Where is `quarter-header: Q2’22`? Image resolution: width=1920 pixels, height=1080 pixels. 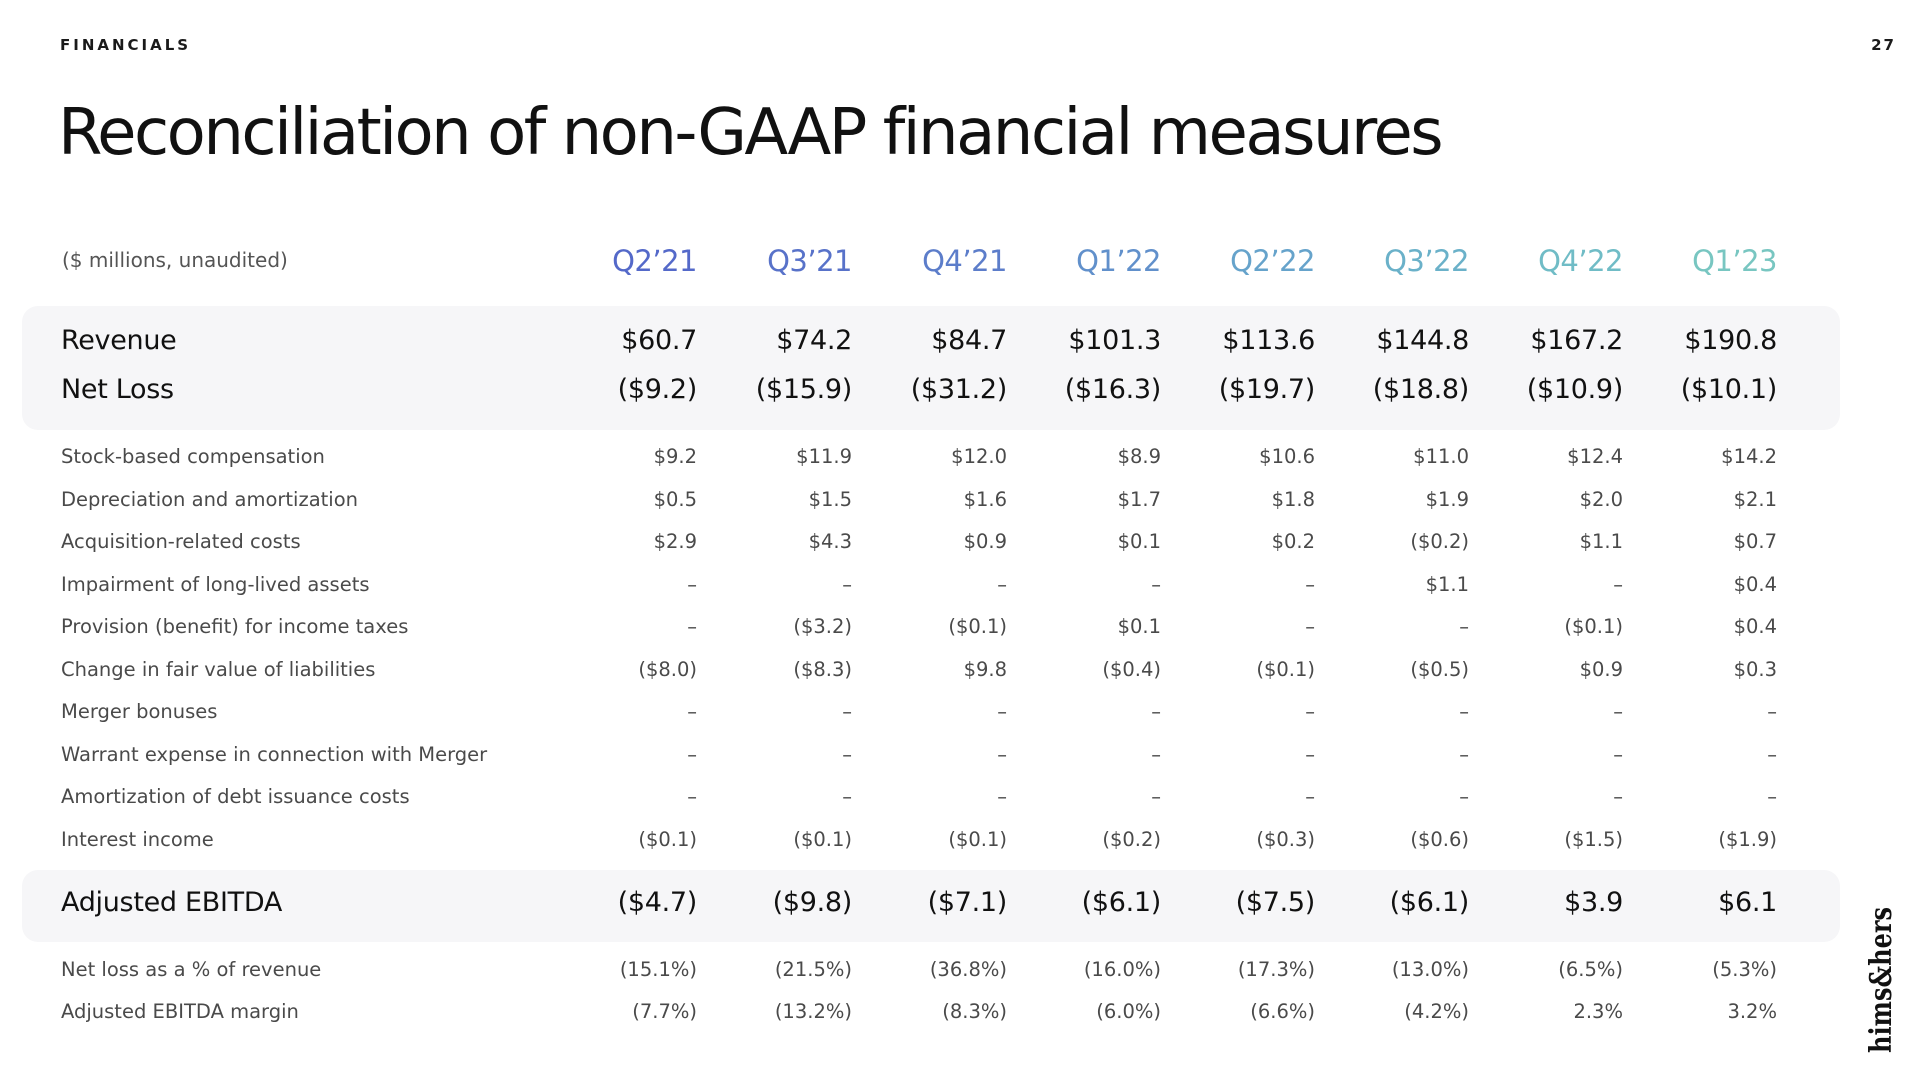
quarter-header: Q2’22 is located at coordinates (1272, 261).